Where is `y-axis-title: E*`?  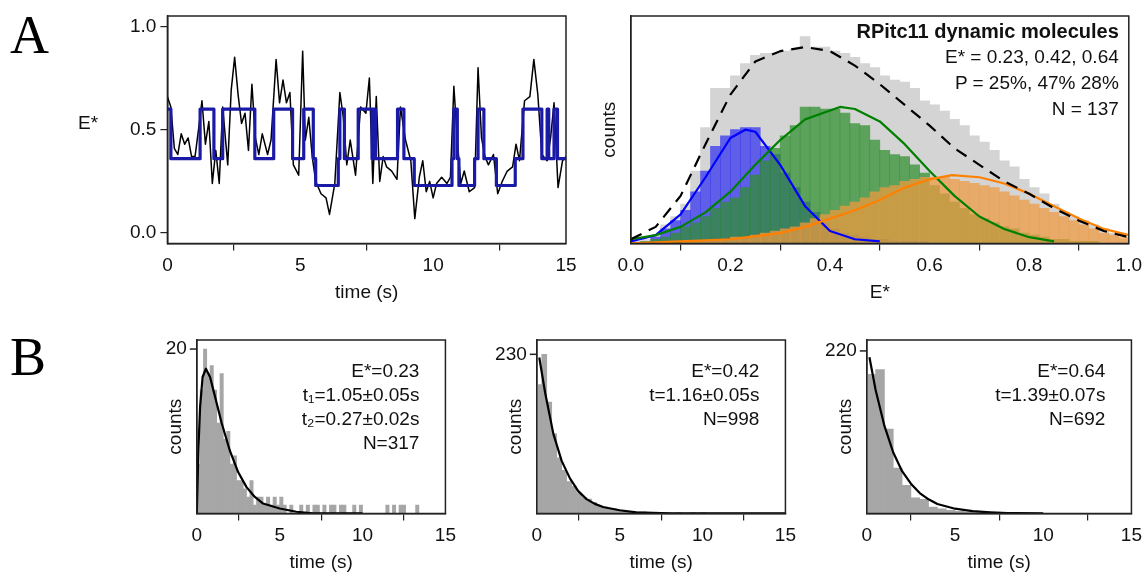
y-axis-title: E* is located at coordinates (88, 122).